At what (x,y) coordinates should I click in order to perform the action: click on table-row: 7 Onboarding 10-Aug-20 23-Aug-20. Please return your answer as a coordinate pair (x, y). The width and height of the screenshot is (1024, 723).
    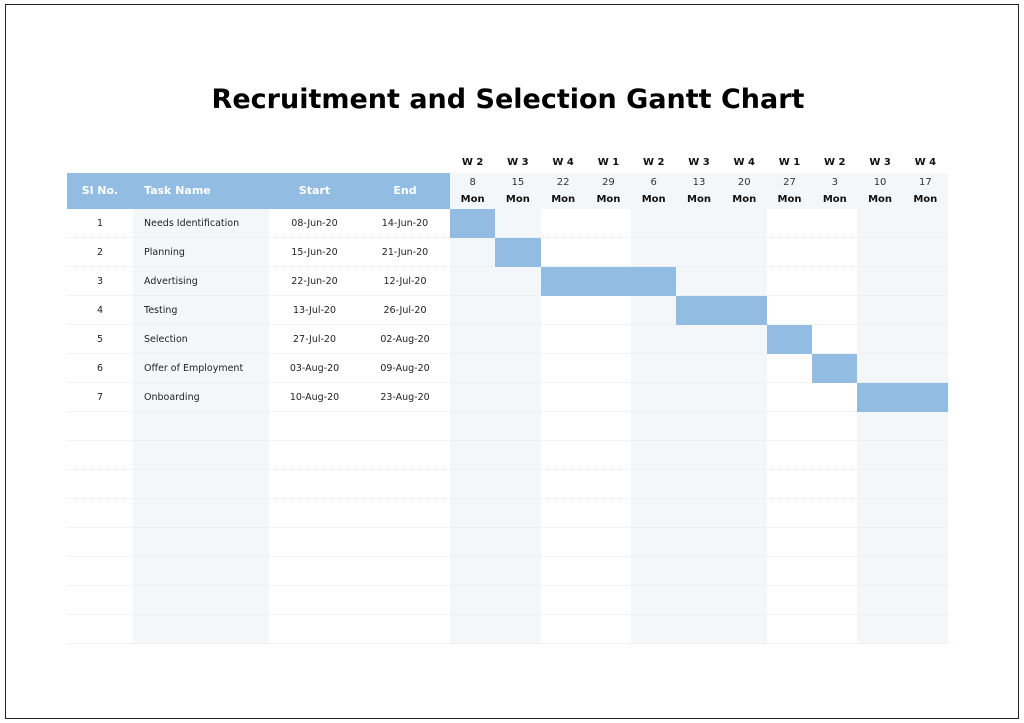
    Looking at the image, I should click on (507, 397).